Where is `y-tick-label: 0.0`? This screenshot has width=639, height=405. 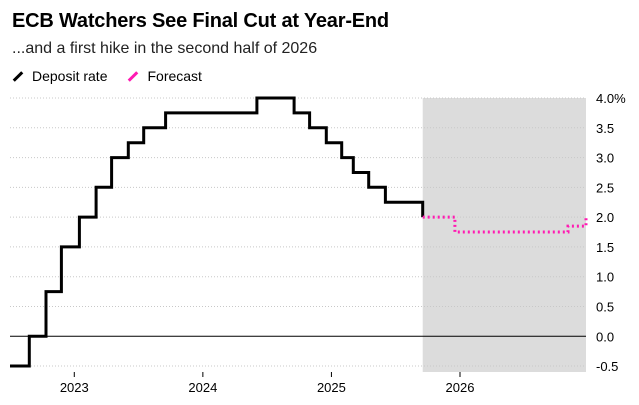
y-tick-label: 0.0 is located at coordinates (605, 336).